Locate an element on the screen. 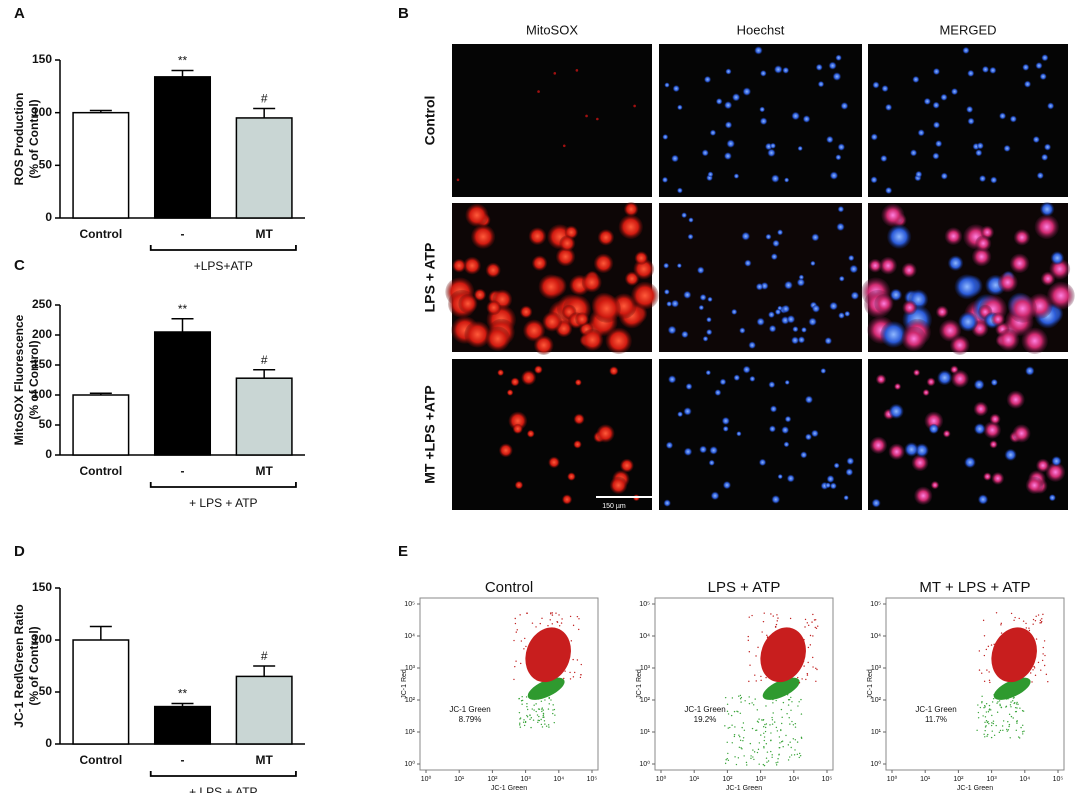 The width and height of the screenshot is (1084, 793). group-bracket is located at coordinates (223, 774).